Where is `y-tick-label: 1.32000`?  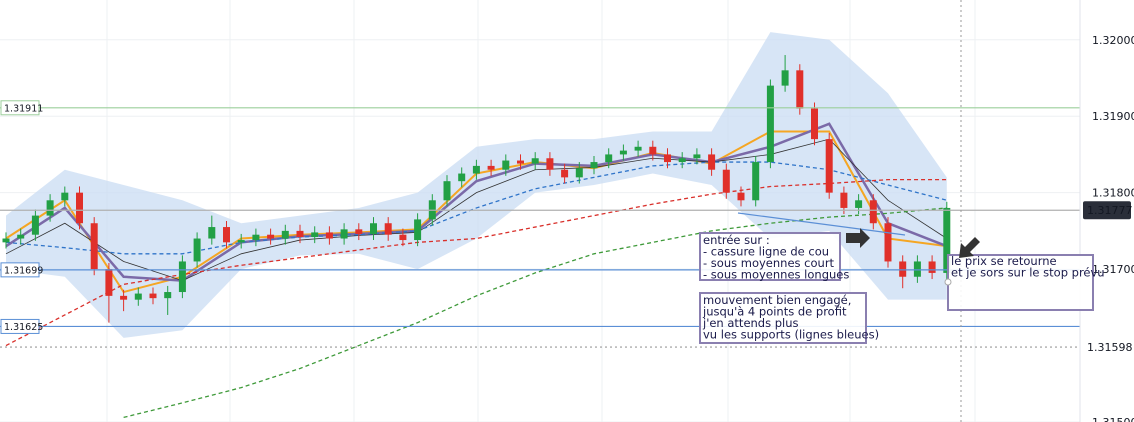
y-tick-label: 1.32000 is located at coordinates (1113, 40).